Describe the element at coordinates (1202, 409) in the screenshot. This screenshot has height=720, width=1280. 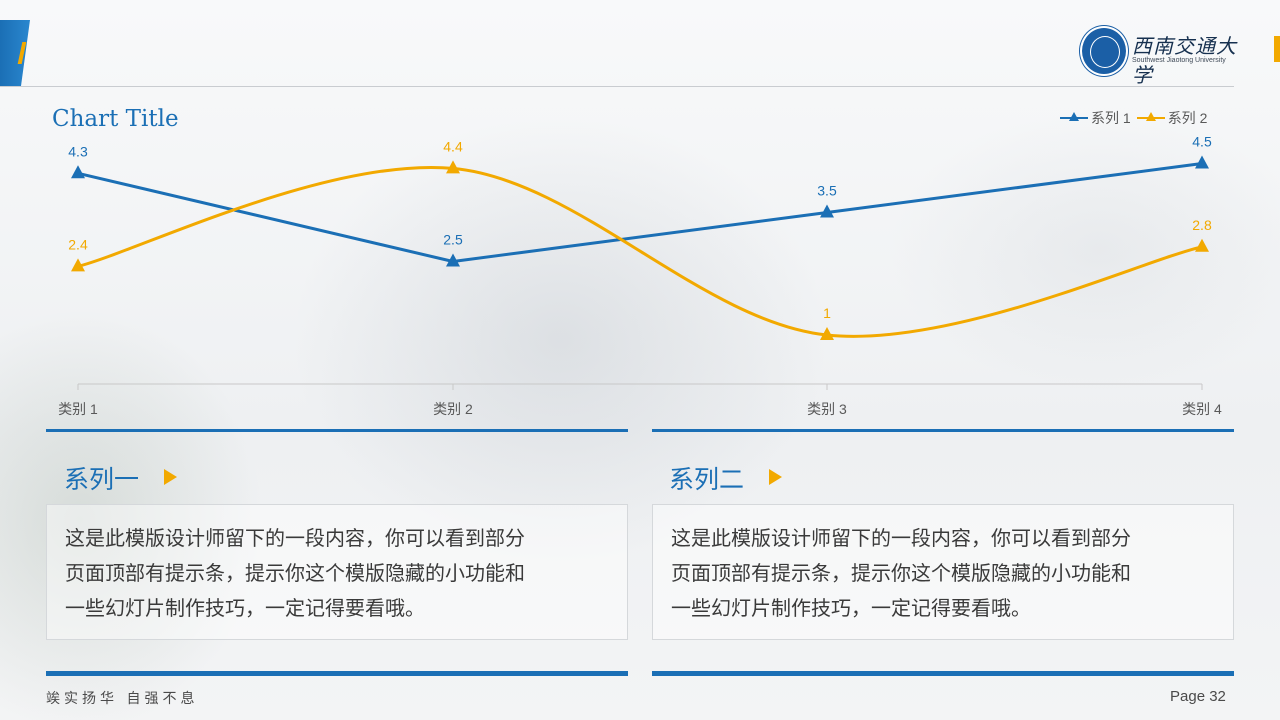
I see `x-tick-label: 类别 4` at that location.